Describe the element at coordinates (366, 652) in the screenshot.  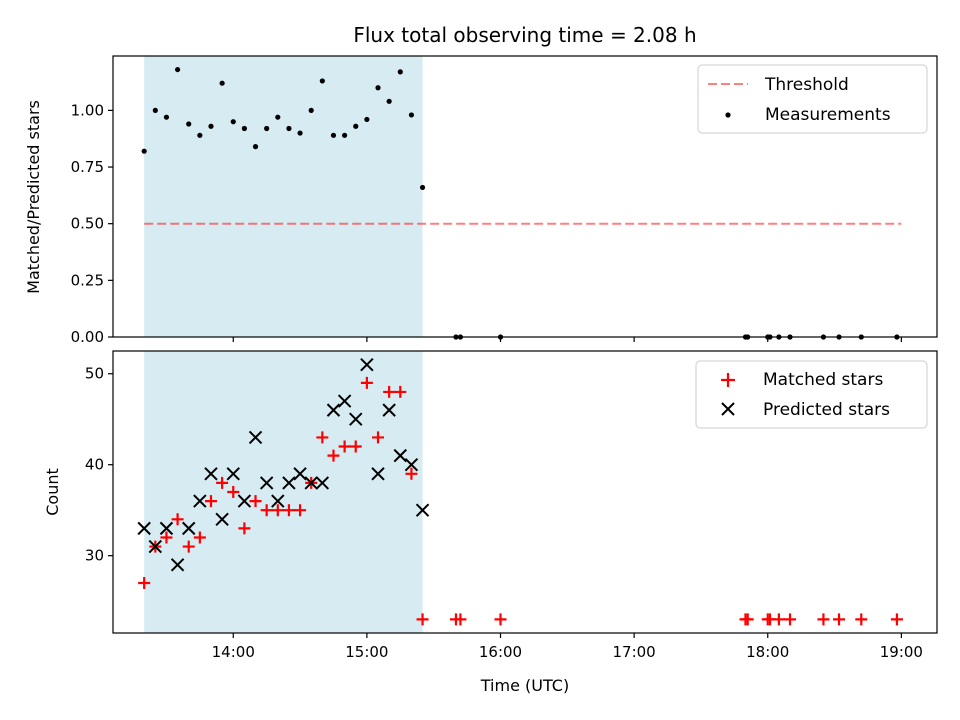
I see `bottom-x-tick-label: 15:00` at that location.